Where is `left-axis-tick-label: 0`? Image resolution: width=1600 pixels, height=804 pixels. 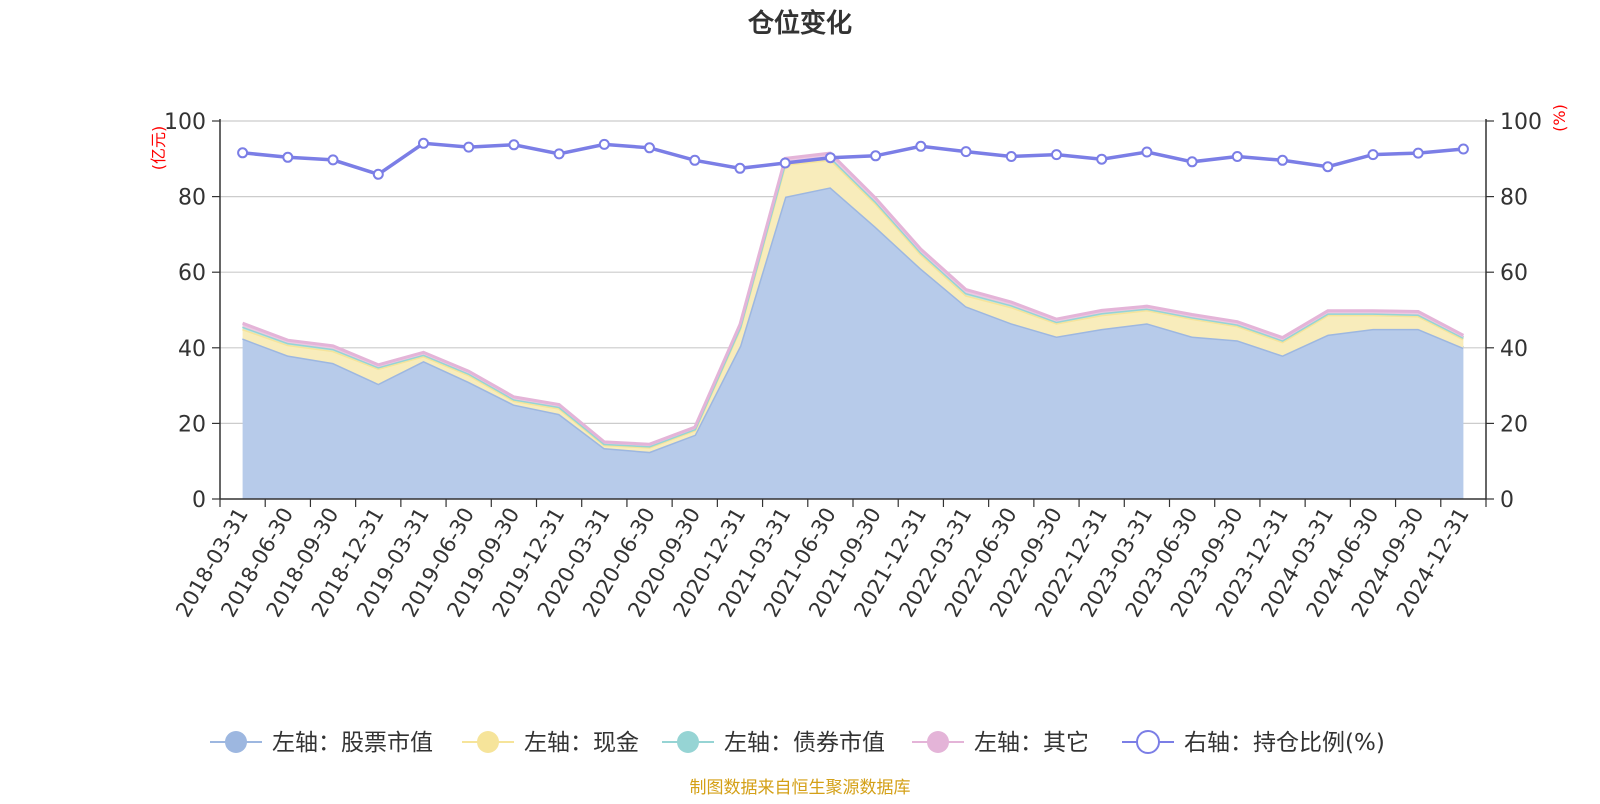 left-axis-tick-label: 0 is located at coordinates (199, 500).